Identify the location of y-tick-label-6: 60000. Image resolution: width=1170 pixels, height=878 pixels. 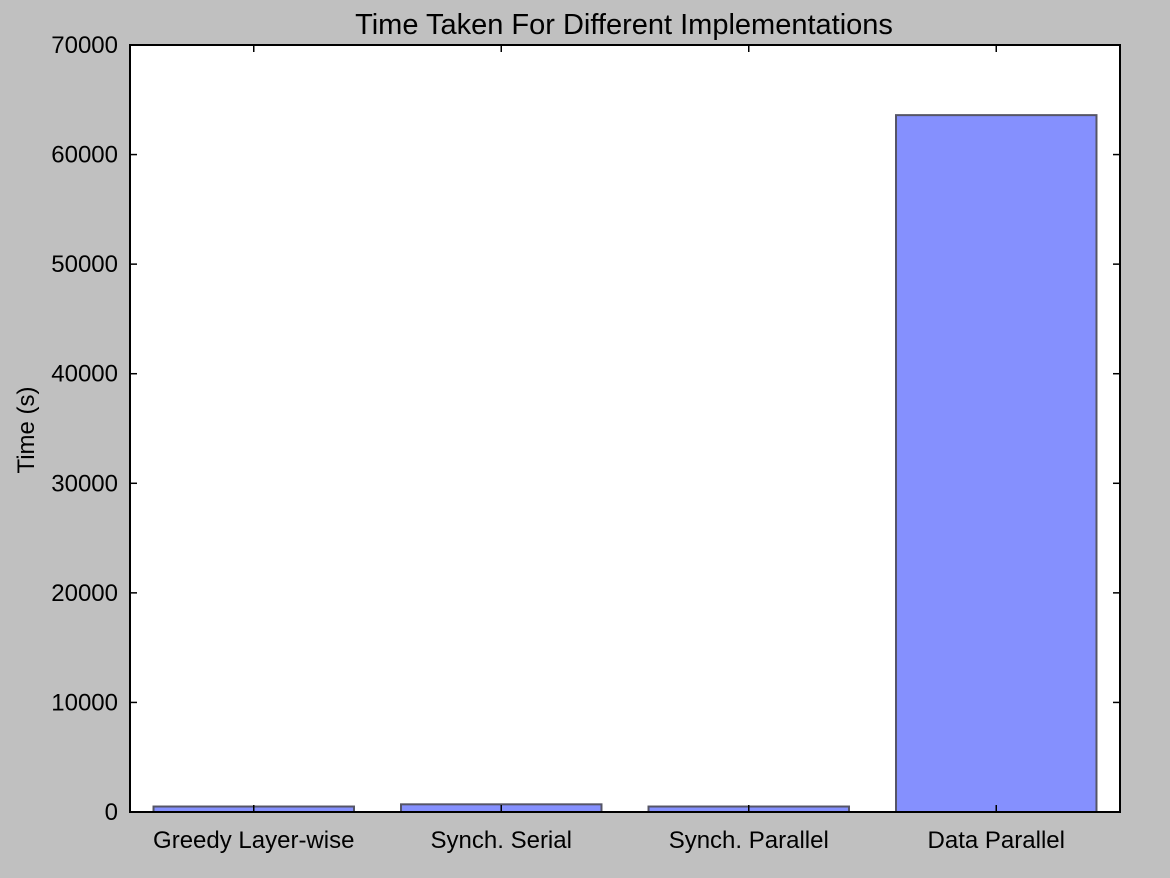
(84, 155).